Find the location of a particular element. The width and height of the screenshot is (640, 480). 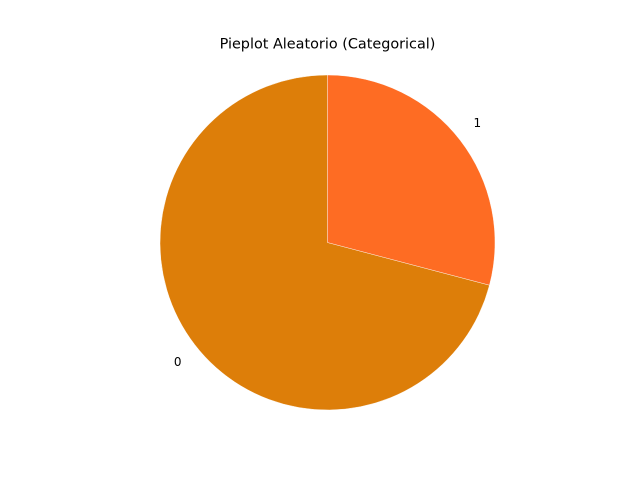

chart-title: Pieplot Aleatorio (Categorical) is located at coordinates (328, 45).